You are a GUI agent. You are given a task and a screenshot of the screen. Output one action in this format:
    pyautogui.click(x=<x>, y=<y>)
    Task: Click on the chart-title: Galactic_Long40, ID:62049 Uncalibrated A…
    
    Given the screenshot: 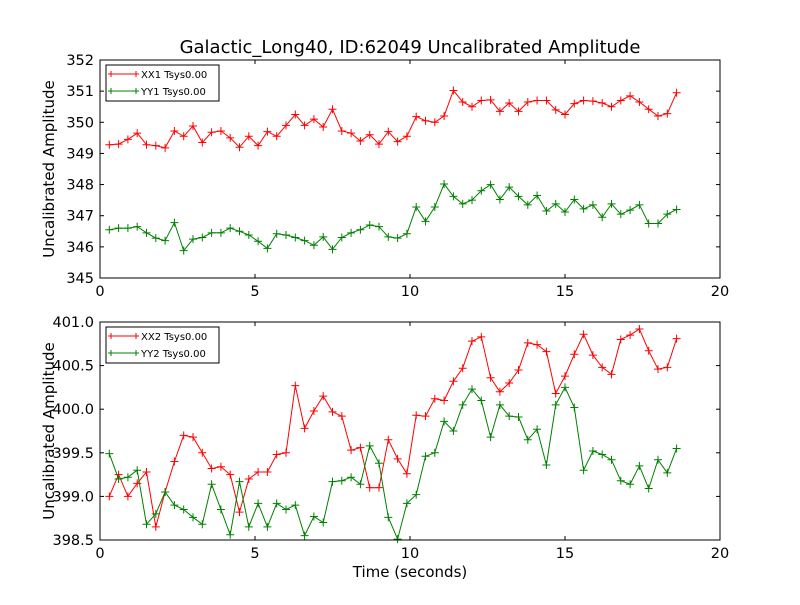 What is the action you would take?
    pyautogui.click(x=410, y=47)
    